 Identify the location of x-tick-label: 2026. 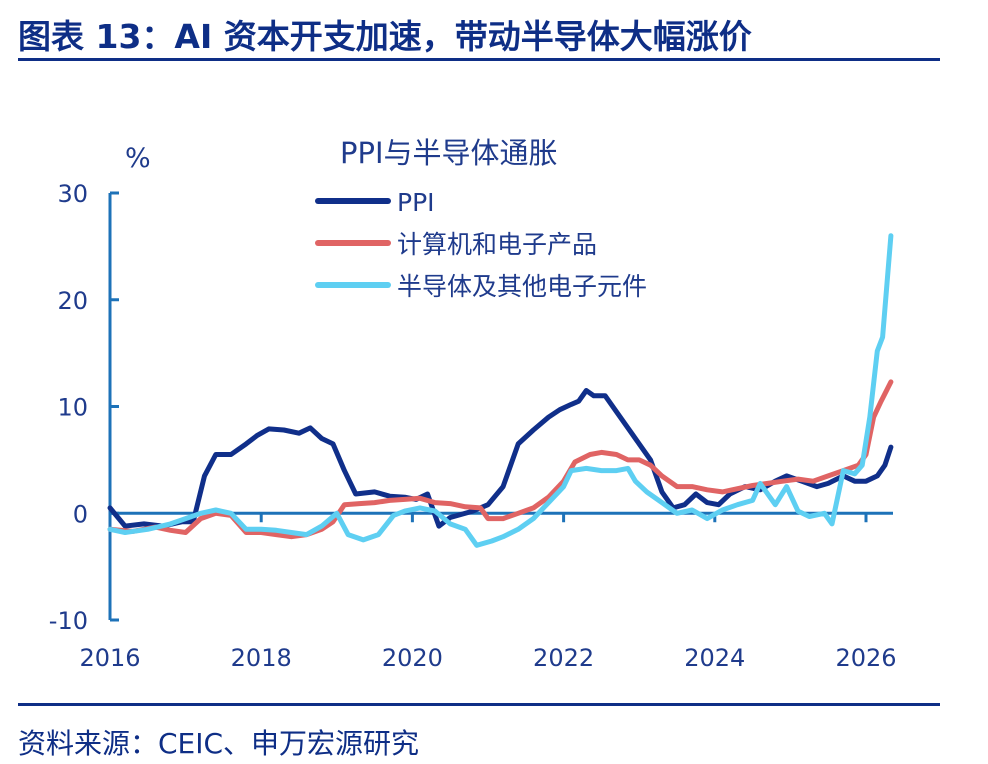
(865, 658).